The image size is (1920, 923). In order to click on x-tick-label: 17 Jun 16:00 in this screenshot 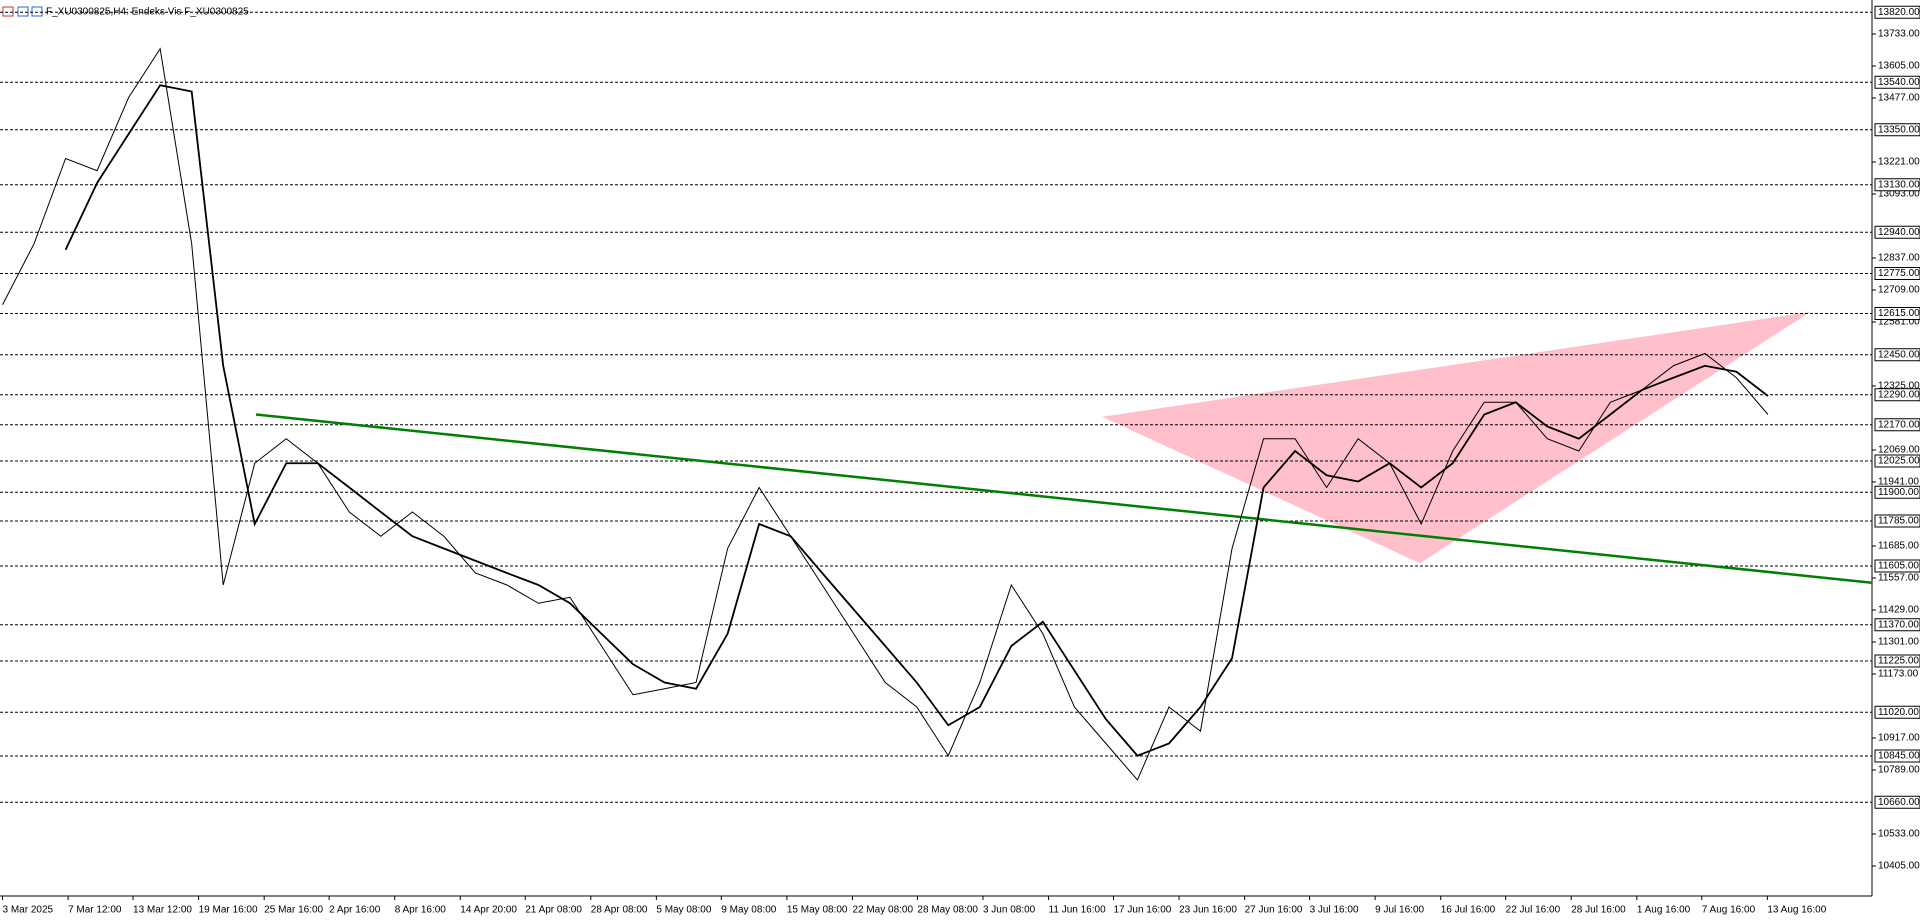, I will do `click(1142, 910)`.